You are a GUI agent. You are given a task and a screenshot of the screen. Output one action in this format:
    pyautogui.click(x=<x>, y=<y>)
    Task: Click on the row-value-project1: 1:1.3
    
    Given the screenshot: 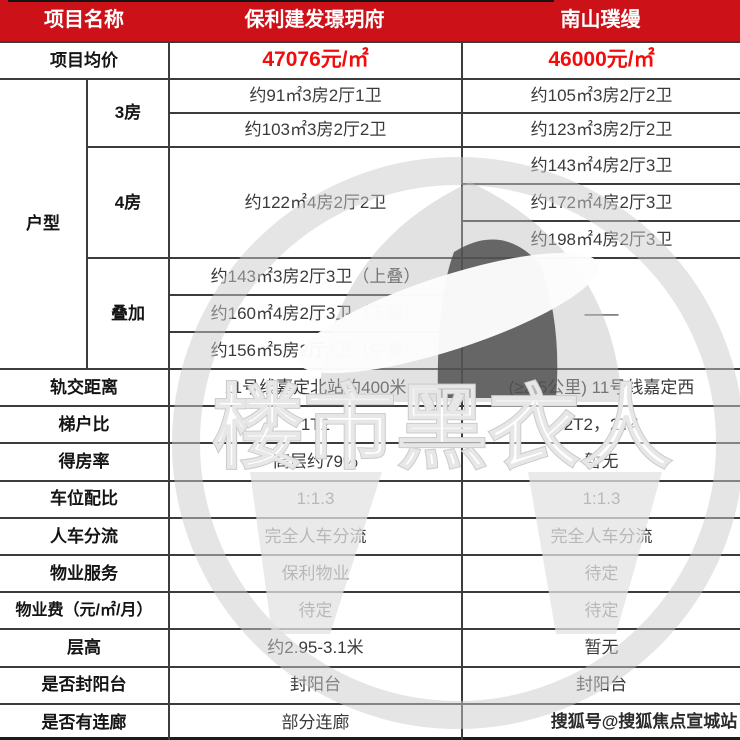 What is the action you would take?
    pyautogui.click(x=314, y=498)
    